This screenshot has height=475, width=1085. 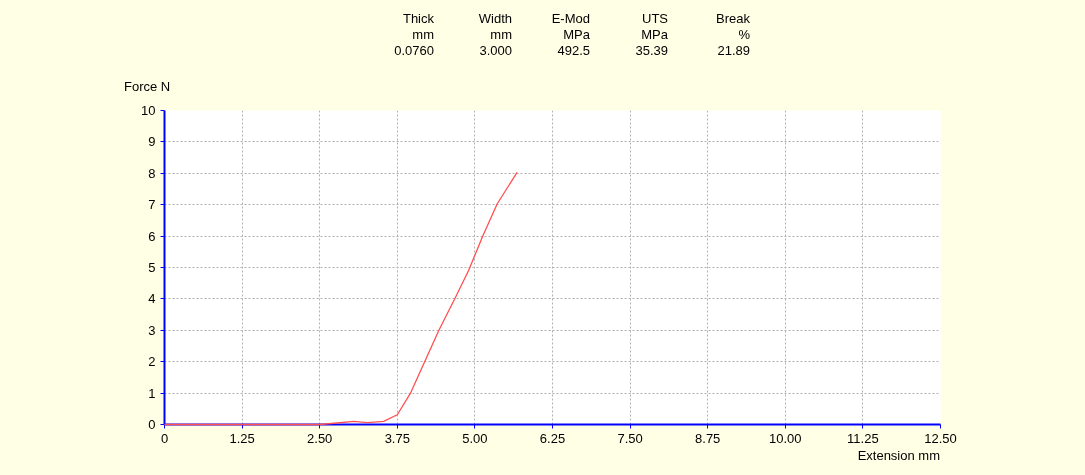 I want to click on y-tick-label: 3, so click(x=152, y=330).